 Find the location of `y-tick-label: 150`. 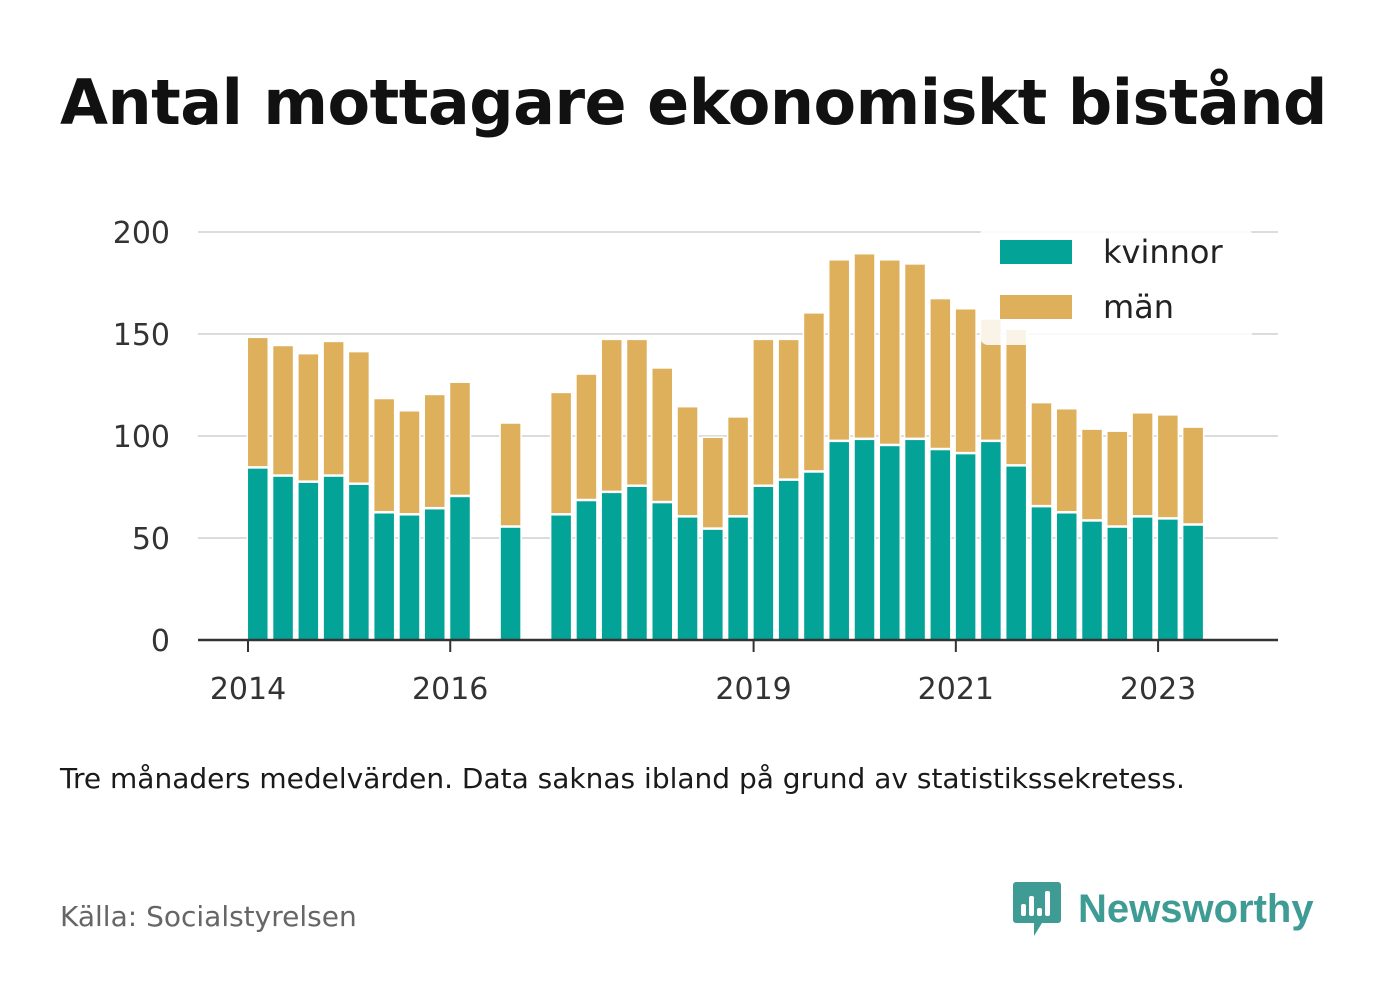

y-tick-label: 150 is located at coordinates (141, 335).